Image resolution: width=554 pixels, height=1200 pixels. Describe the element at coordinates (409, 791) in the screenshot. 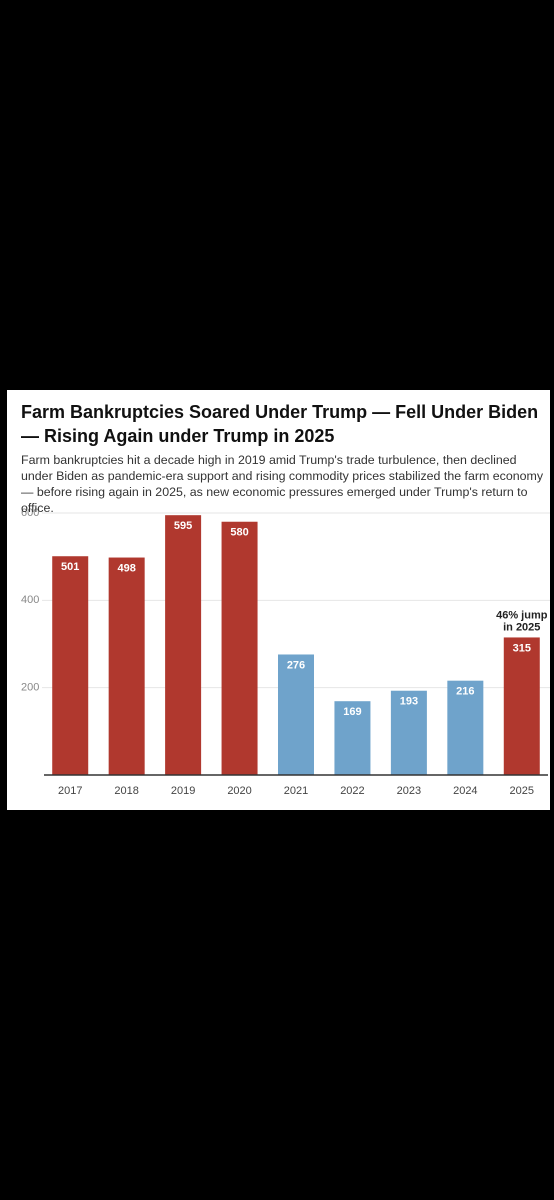

I see `x-tick-label: 2023` at that location.